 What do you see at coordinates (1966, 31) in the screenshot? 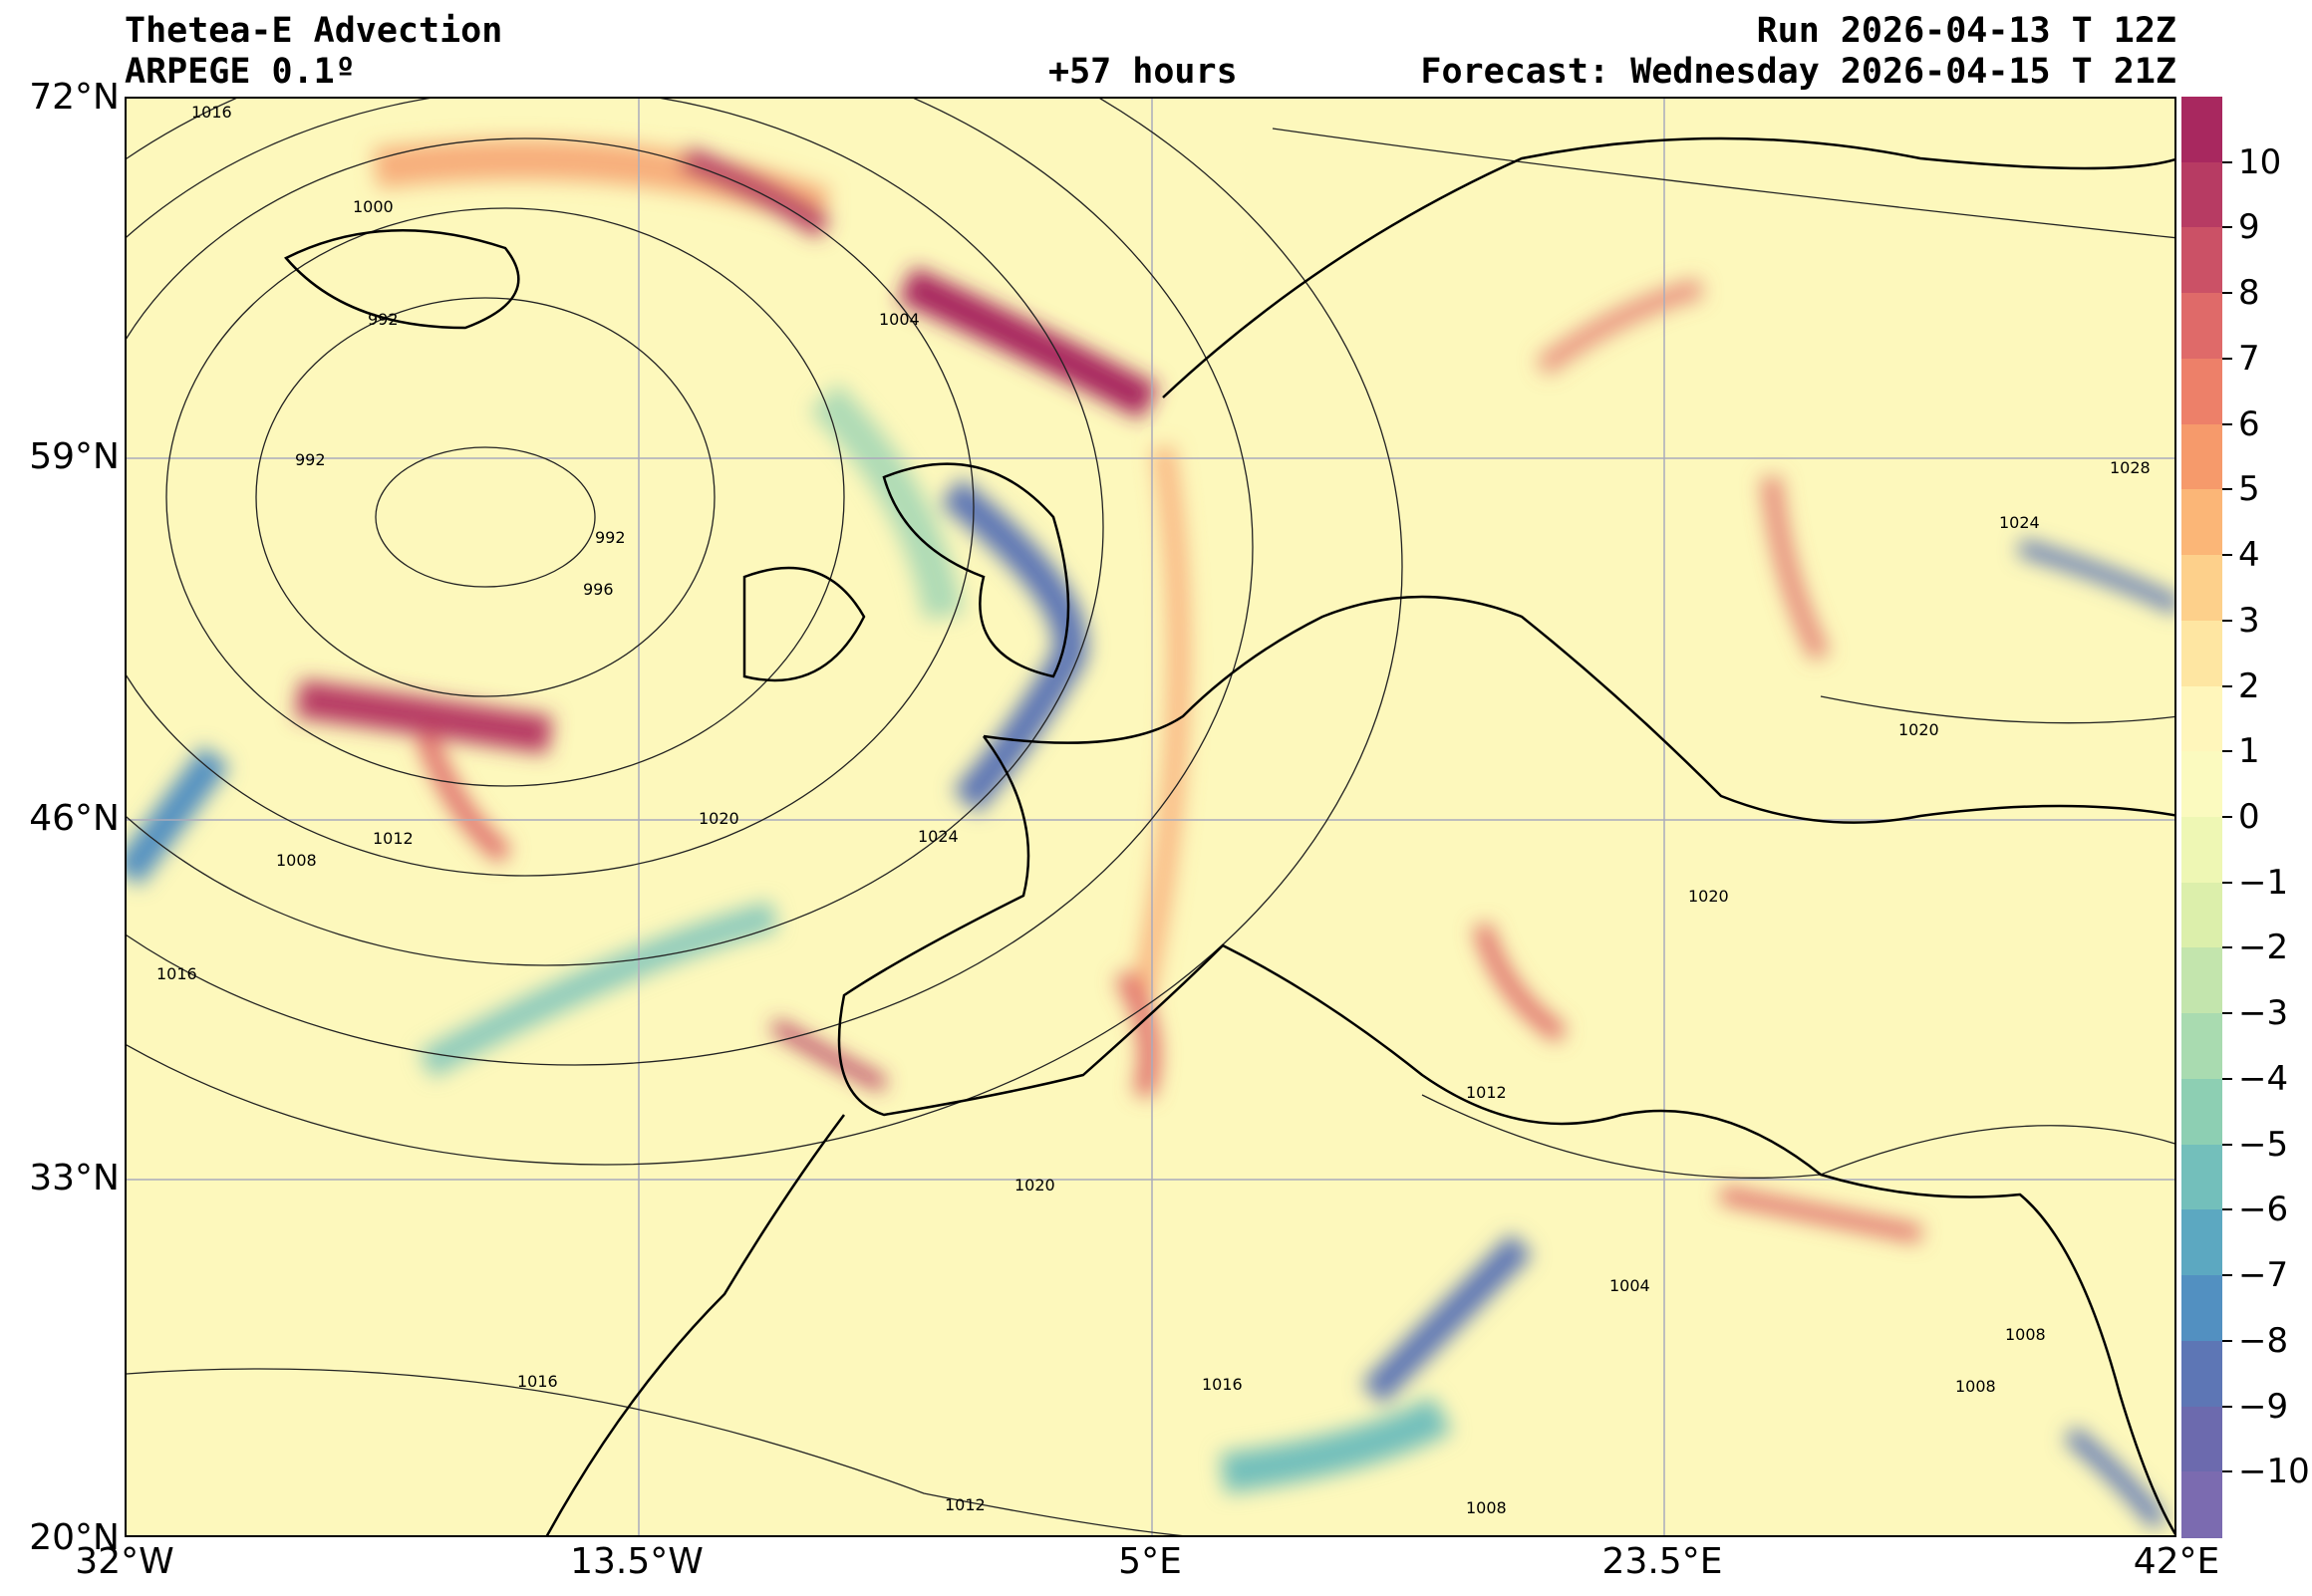
I see `run-label: Run 2026-04-13 T 12Z` at bounding box center [1966, 31].